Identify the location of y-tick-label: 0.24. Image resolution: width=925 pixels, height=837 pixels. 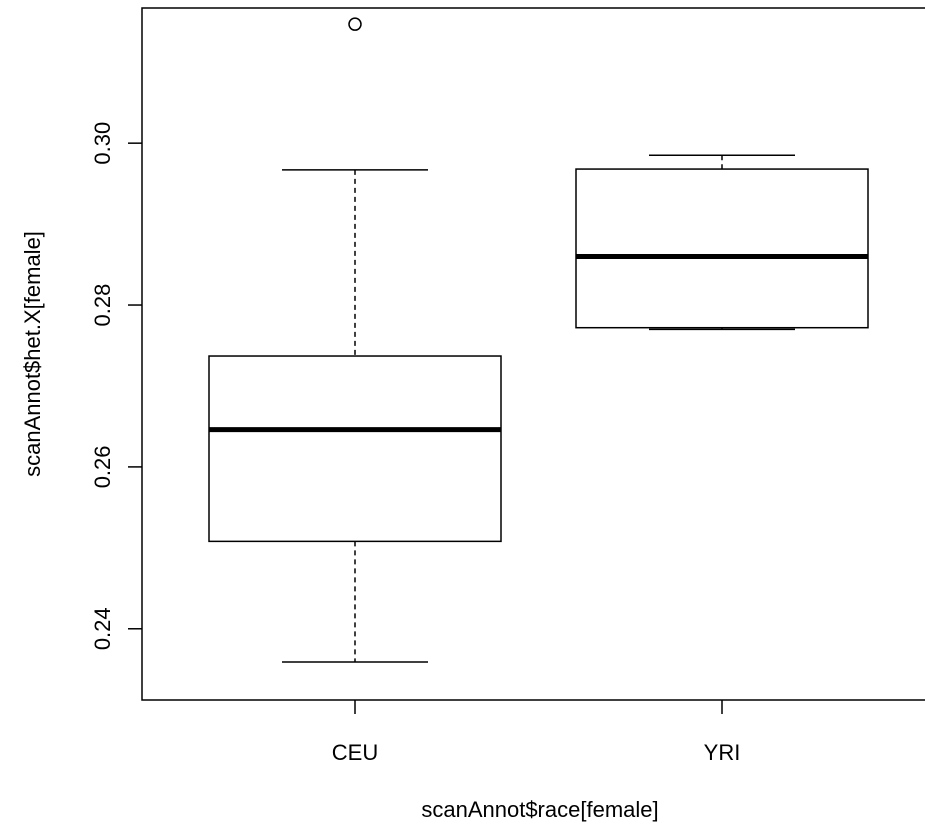
(102, 628).